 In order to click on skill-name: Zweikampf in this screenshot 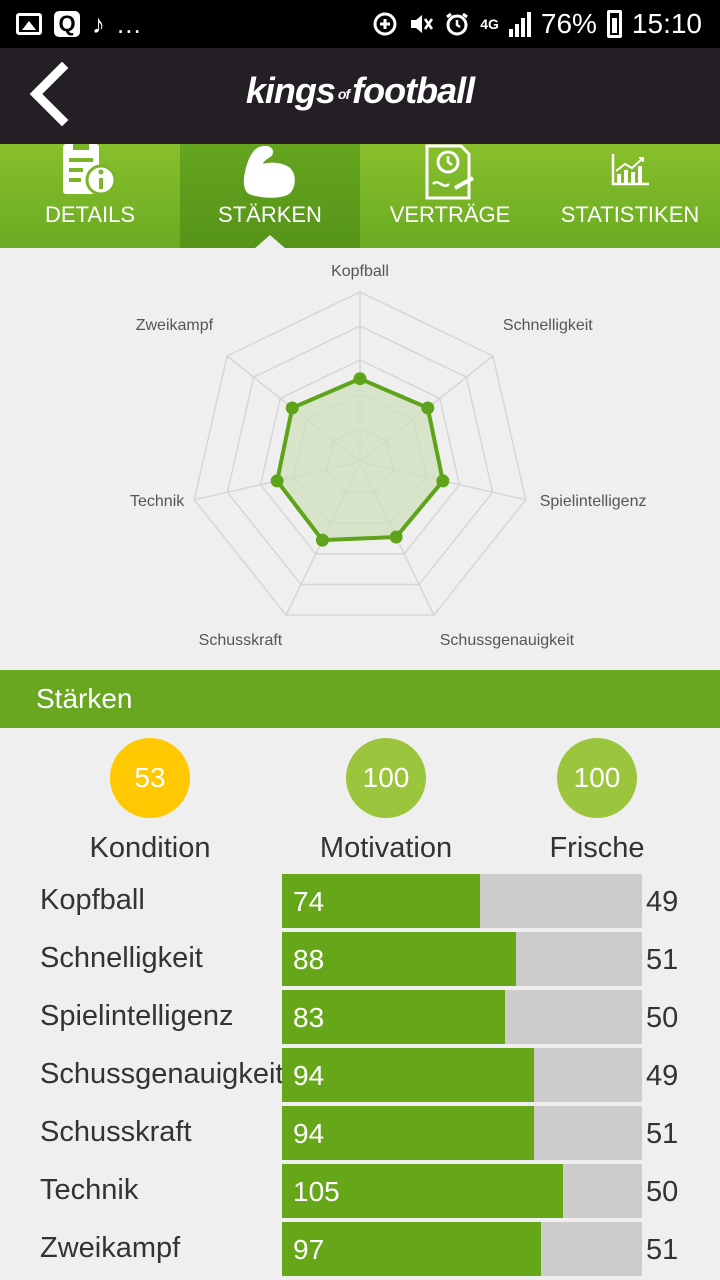, I will do `click(110, 1248)`.